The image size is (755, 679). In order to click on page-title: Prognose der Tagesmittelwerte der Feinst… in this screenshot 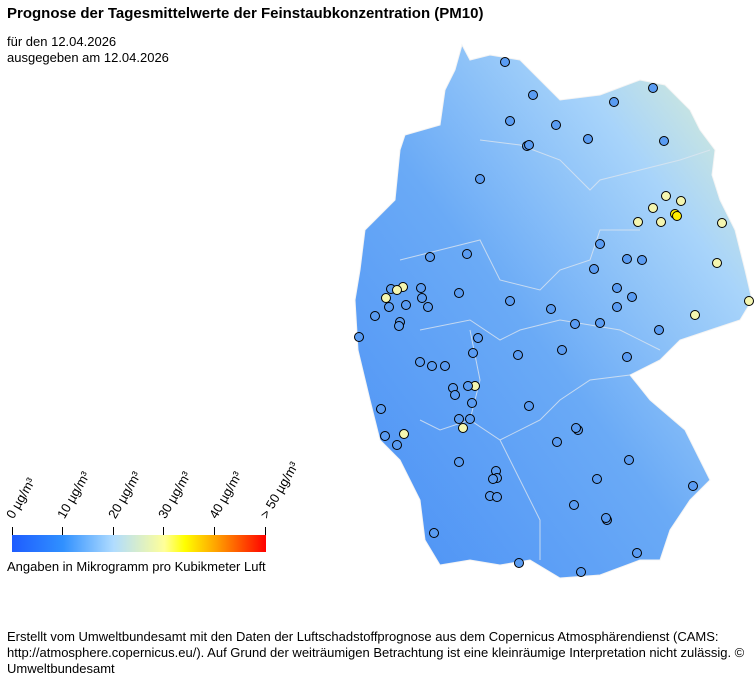, I will do `click(245, 13)`.